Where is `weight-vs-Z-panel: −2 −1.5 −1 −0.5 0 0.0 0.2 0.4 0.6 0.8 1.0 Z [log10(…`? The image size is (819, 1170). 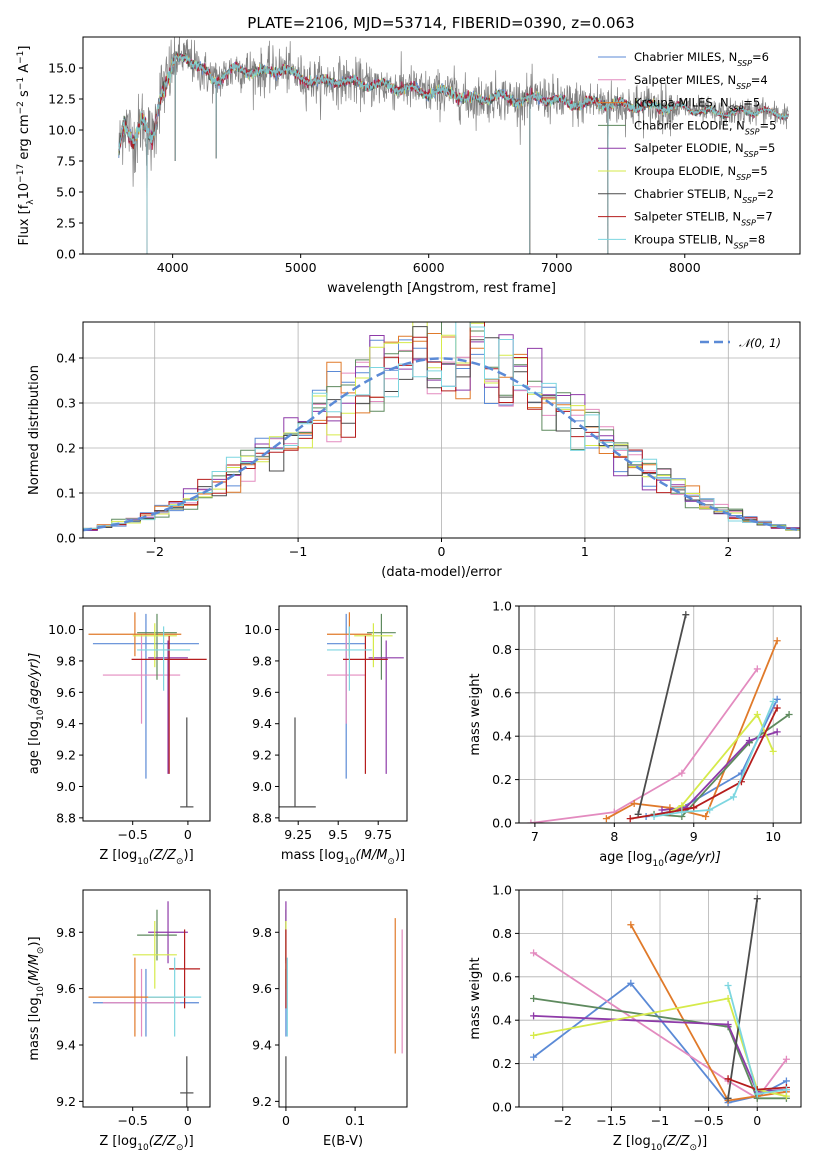
weight-vs-Z-panel: −2 −1.5 −1 −0.5 0 0.0 0.2 0.4 0.6 0.8 1.0 Z [log10(… is located at coordinates (635, 1018).